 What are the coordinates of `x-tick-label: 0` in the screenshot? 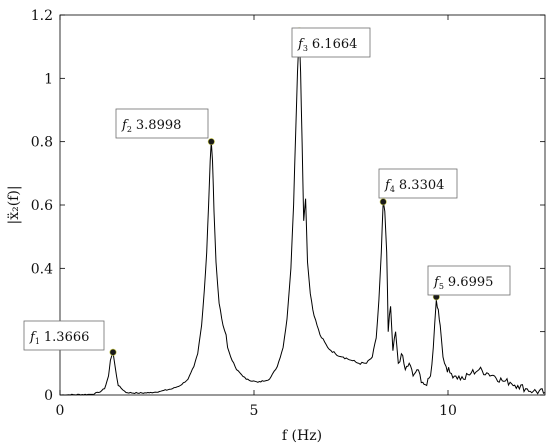 It's located at (60, 411).